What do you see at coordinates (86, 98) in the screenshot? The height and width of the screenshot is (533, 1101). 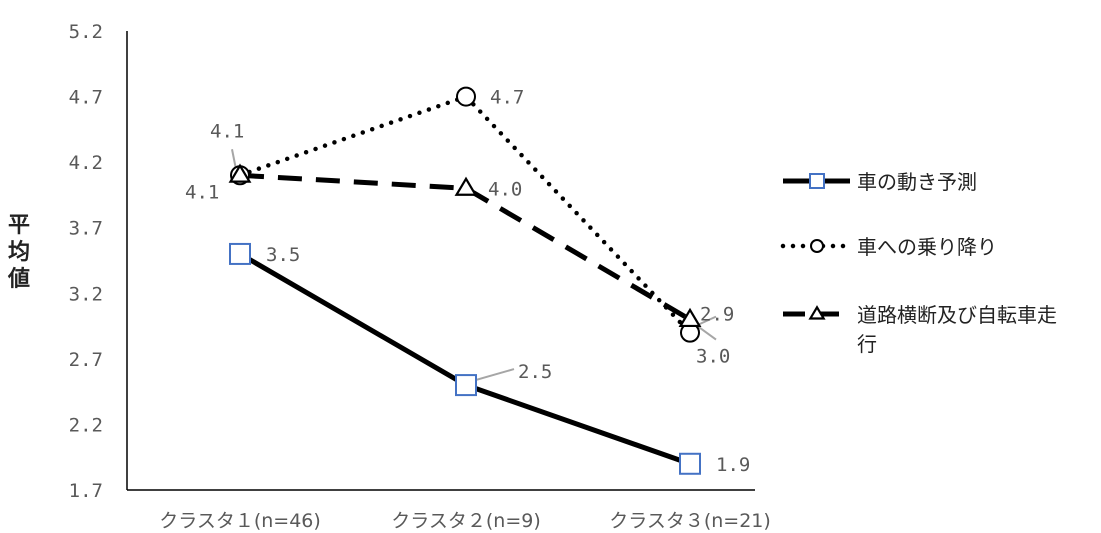 I see `y-tick-label: 4.7` at bounding box center [86, 98].